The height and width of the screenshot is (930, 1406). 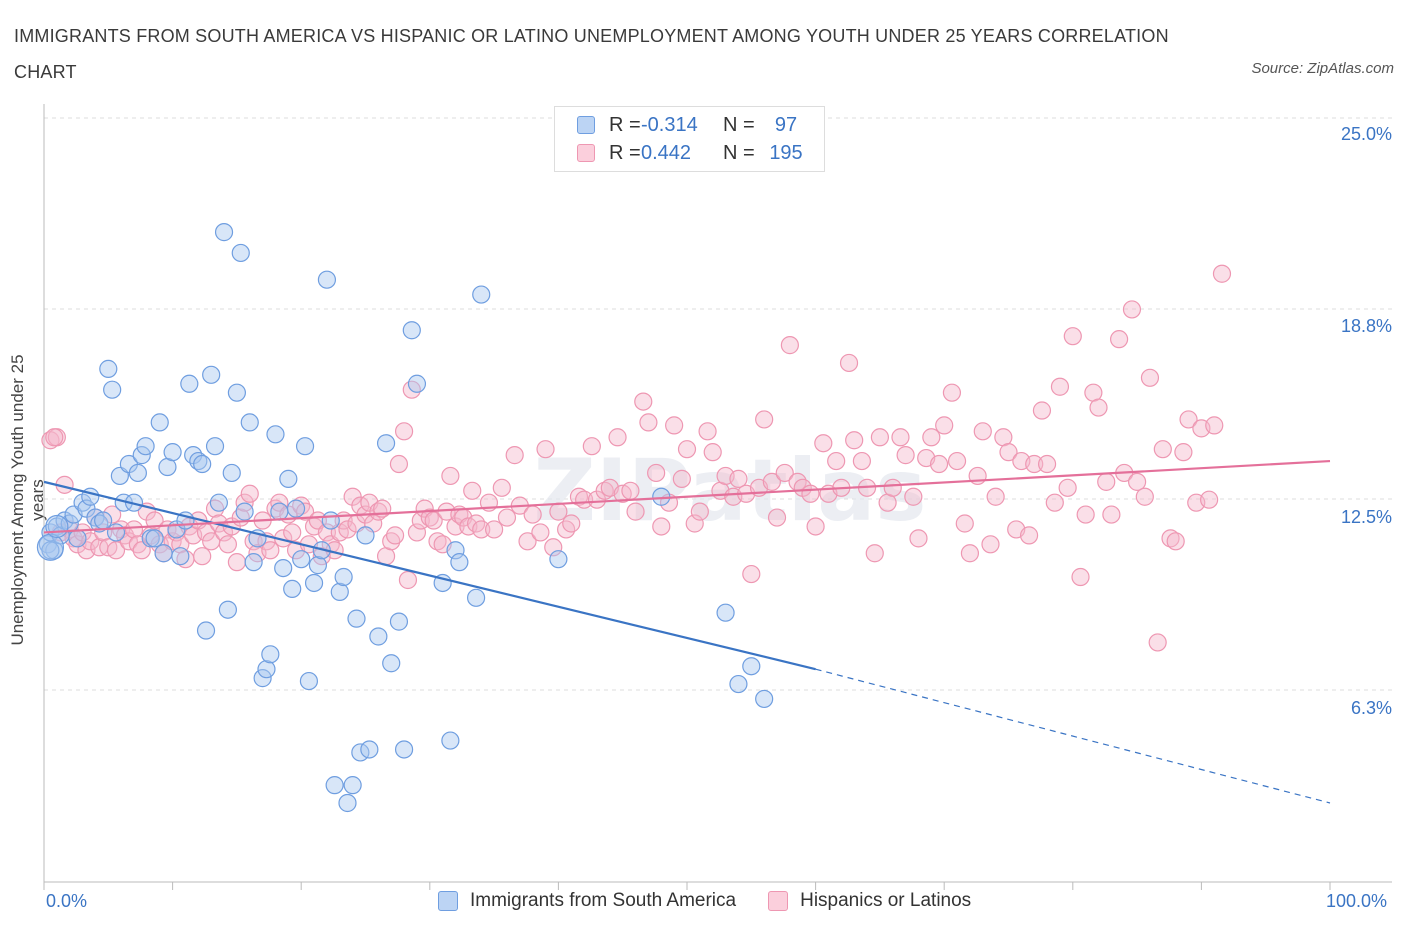 I want to click on legend-n-label: N =, so click(x=739, y=124).